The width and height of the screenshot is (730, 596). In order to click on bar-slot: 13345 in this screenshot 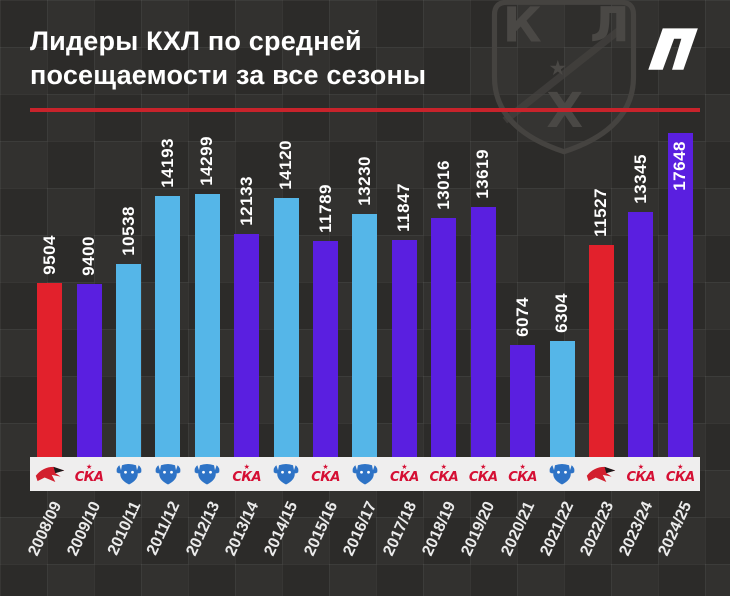, I will do `click(640, 305)`.